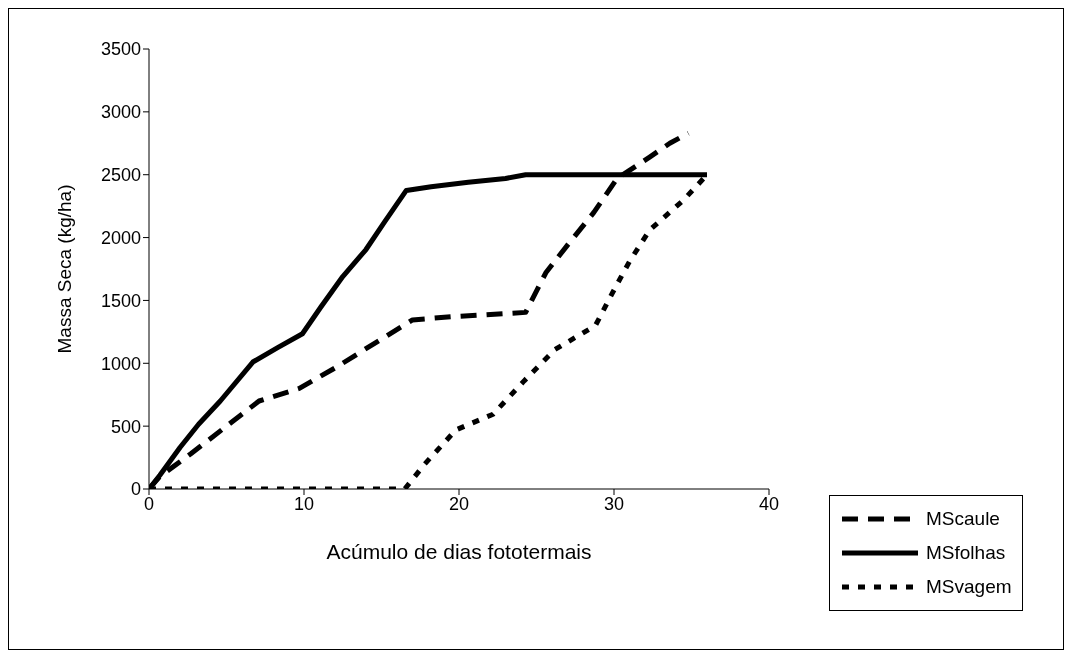  Describe the element at coordinates (120, 300) in the screenshot. I see `y-tick-label: 1500` at that location.